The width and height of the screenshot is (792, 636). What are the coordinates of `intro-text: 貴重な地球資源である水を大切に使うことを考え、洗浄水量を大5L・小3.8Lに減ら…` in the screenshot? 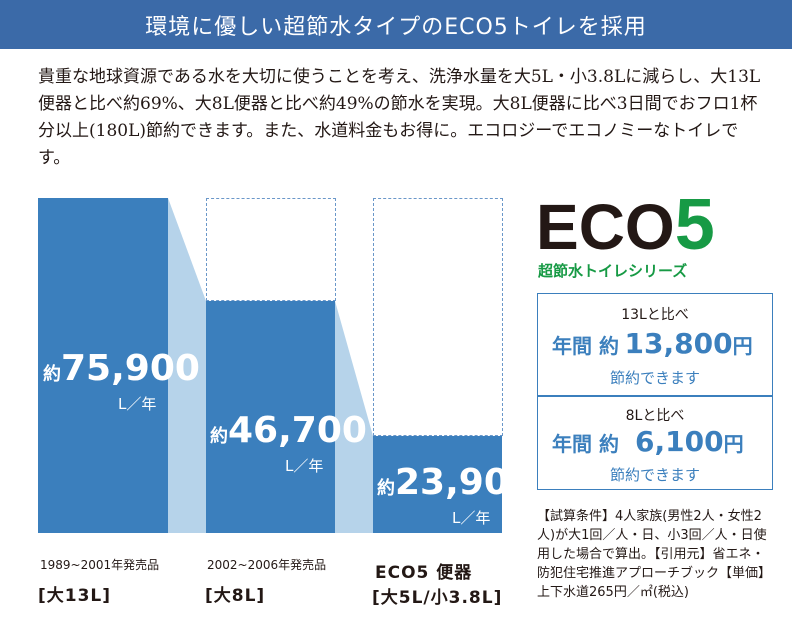 It's located at (399, 117).